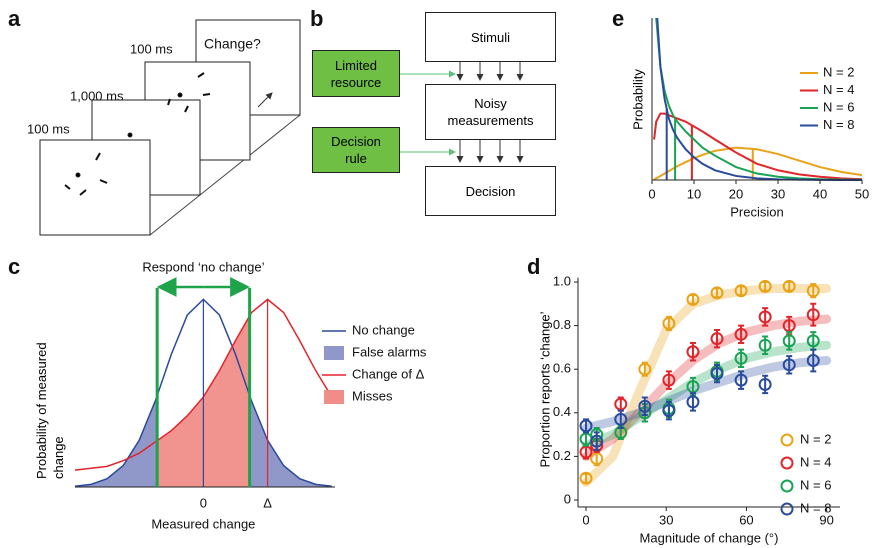  Describe the element at coordinates (388, 373) in the screenshot. I see `legend-label: Change of Δ` at that location.